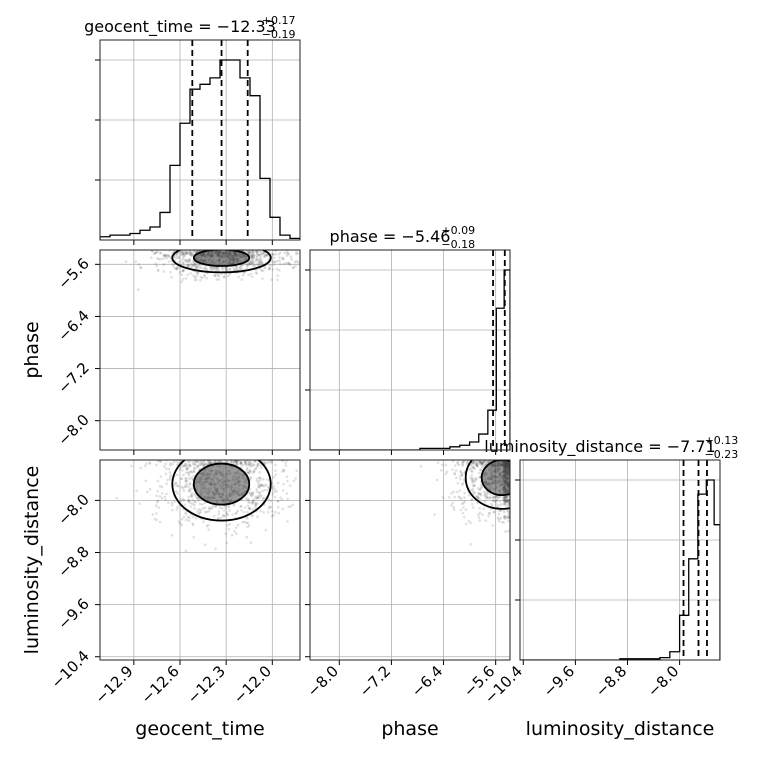 This screenshot has height=760, width=760. What do you see at coordinates (323, 681) in the screenshot?
I see `xtick-label-phase-0: −8.0` at bounding box center [323, 681].